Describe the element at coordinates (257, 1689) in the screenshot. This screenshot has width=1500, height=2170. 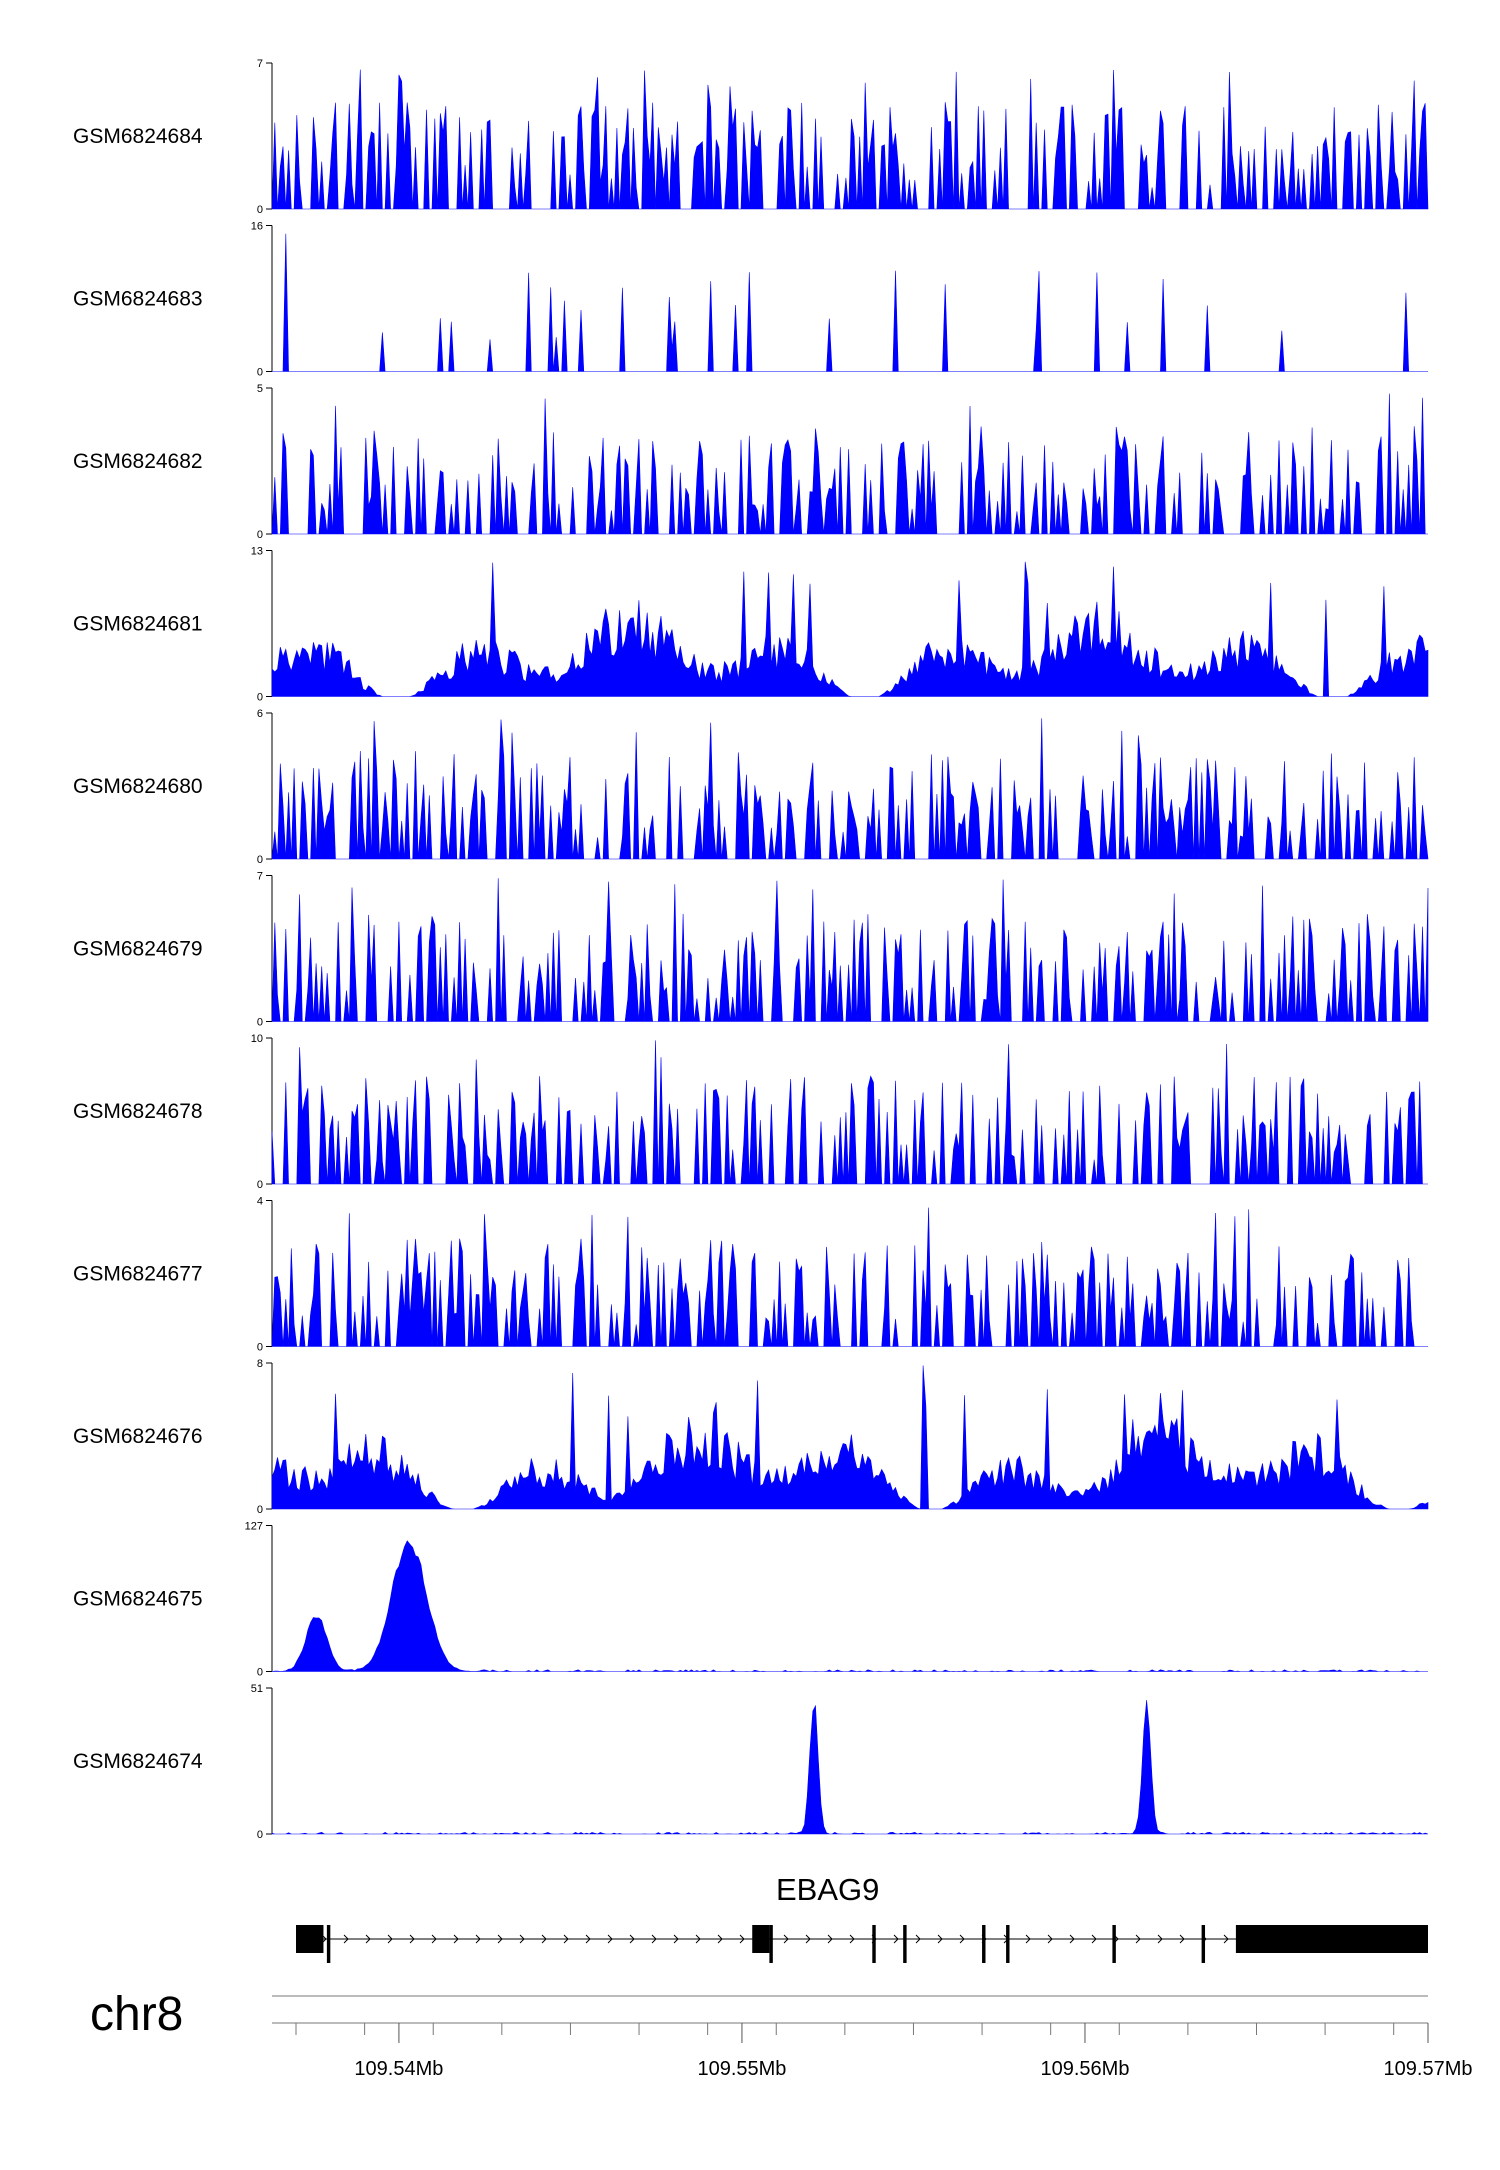
I see `y-tick-label-max: 51` at that location.